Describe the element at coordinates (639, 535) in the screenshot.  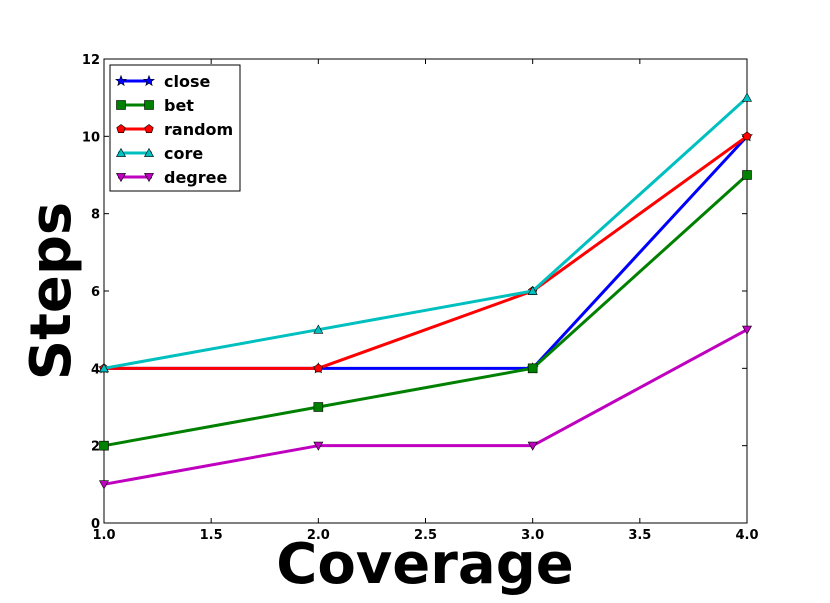
I see `x-tick-label: 3.5` at that location.